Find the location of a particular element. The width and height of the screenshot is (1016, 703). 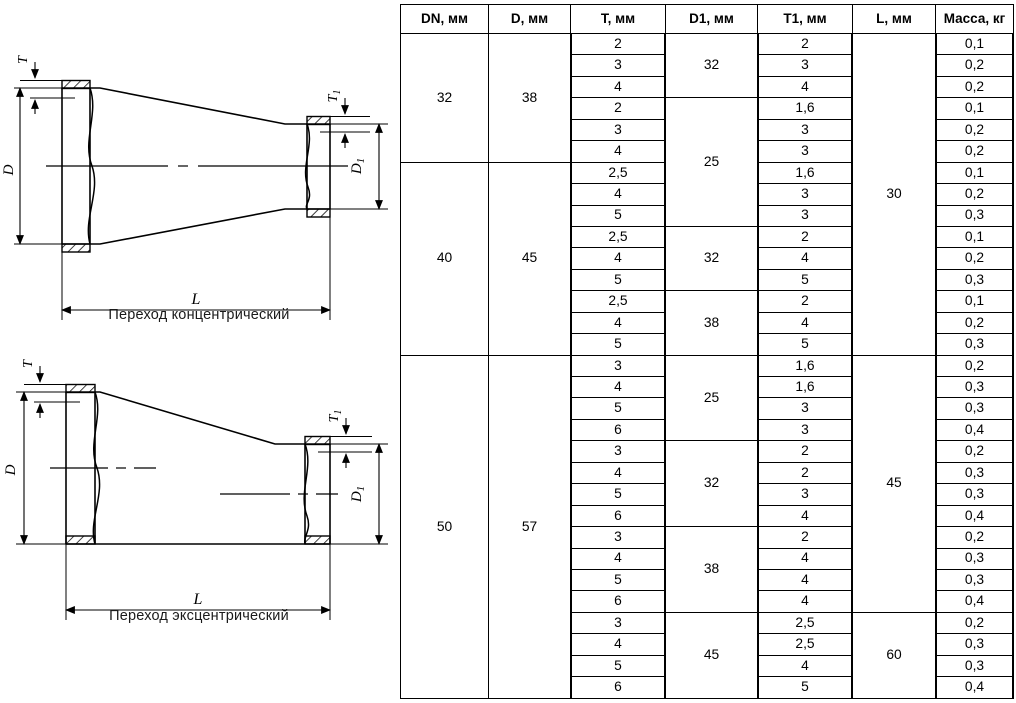

col-header-massa: Масса, кг is located at coordinates (974, 19).